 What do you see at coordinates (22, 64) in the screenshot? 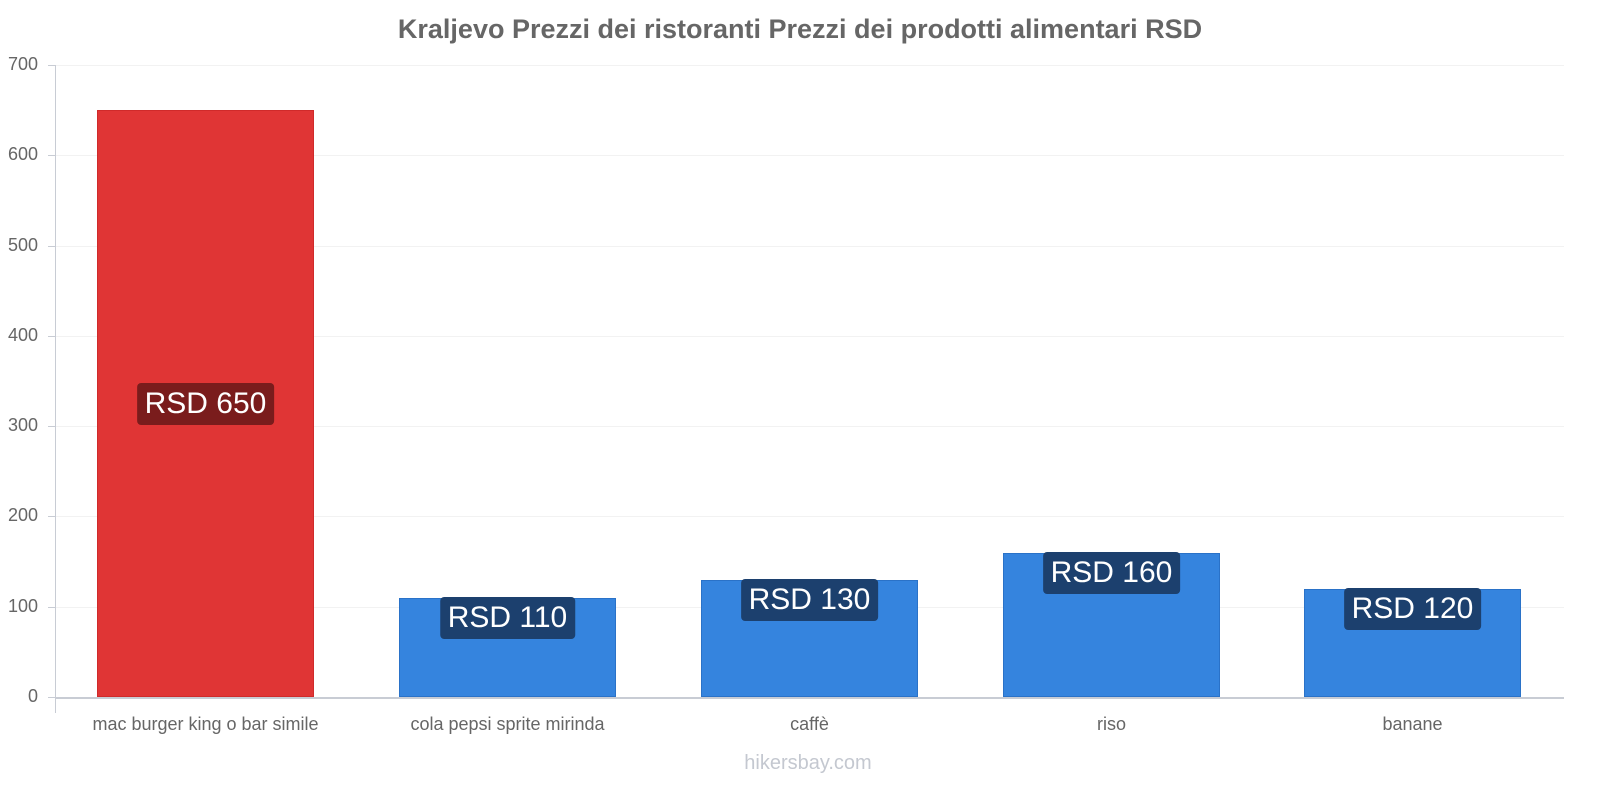
I see `y-axis-label: 700` at bounding box center [22, 64].